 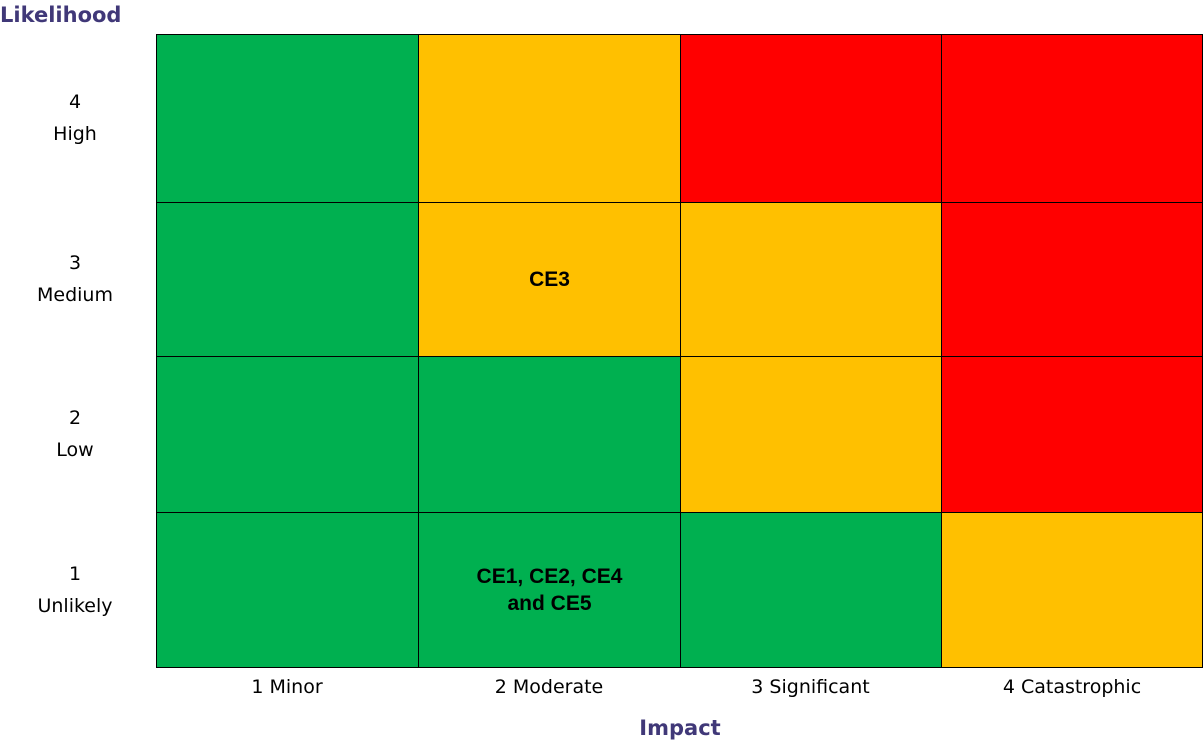 I want to click on cell-text: and CE5, so click(x=549, y=603).